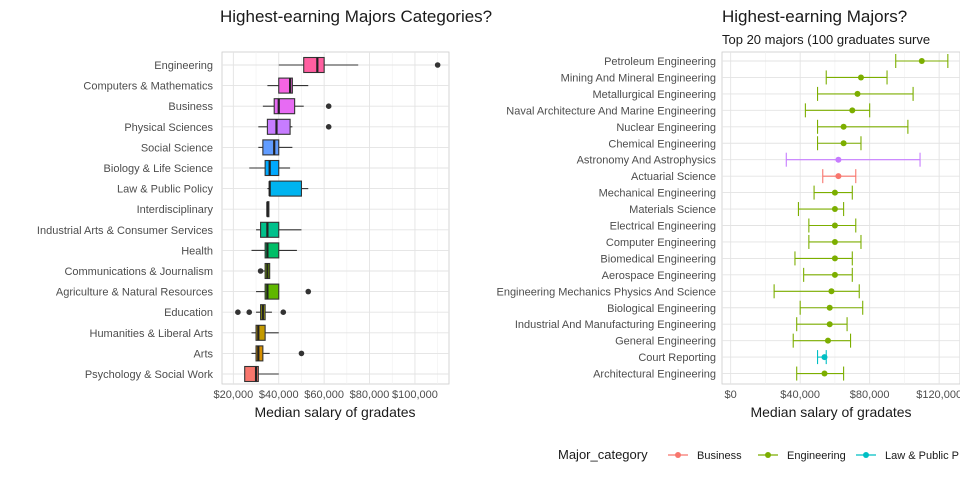  What do you see at coordinates (261, 312) in the screenshot?
I see `box-education` at bounding box center [261, 312].